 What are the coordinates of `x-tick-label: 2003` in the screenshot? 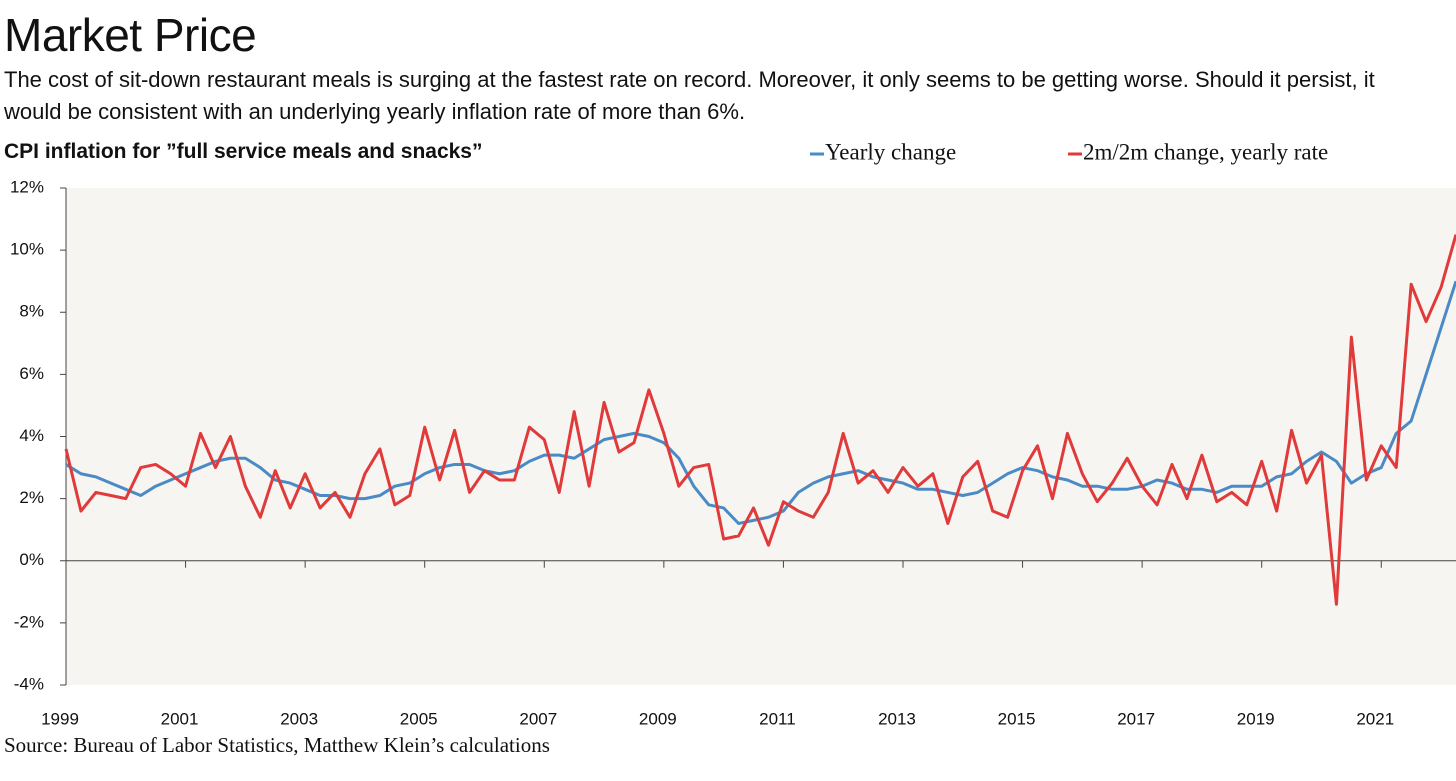 It's located at (299, 718).